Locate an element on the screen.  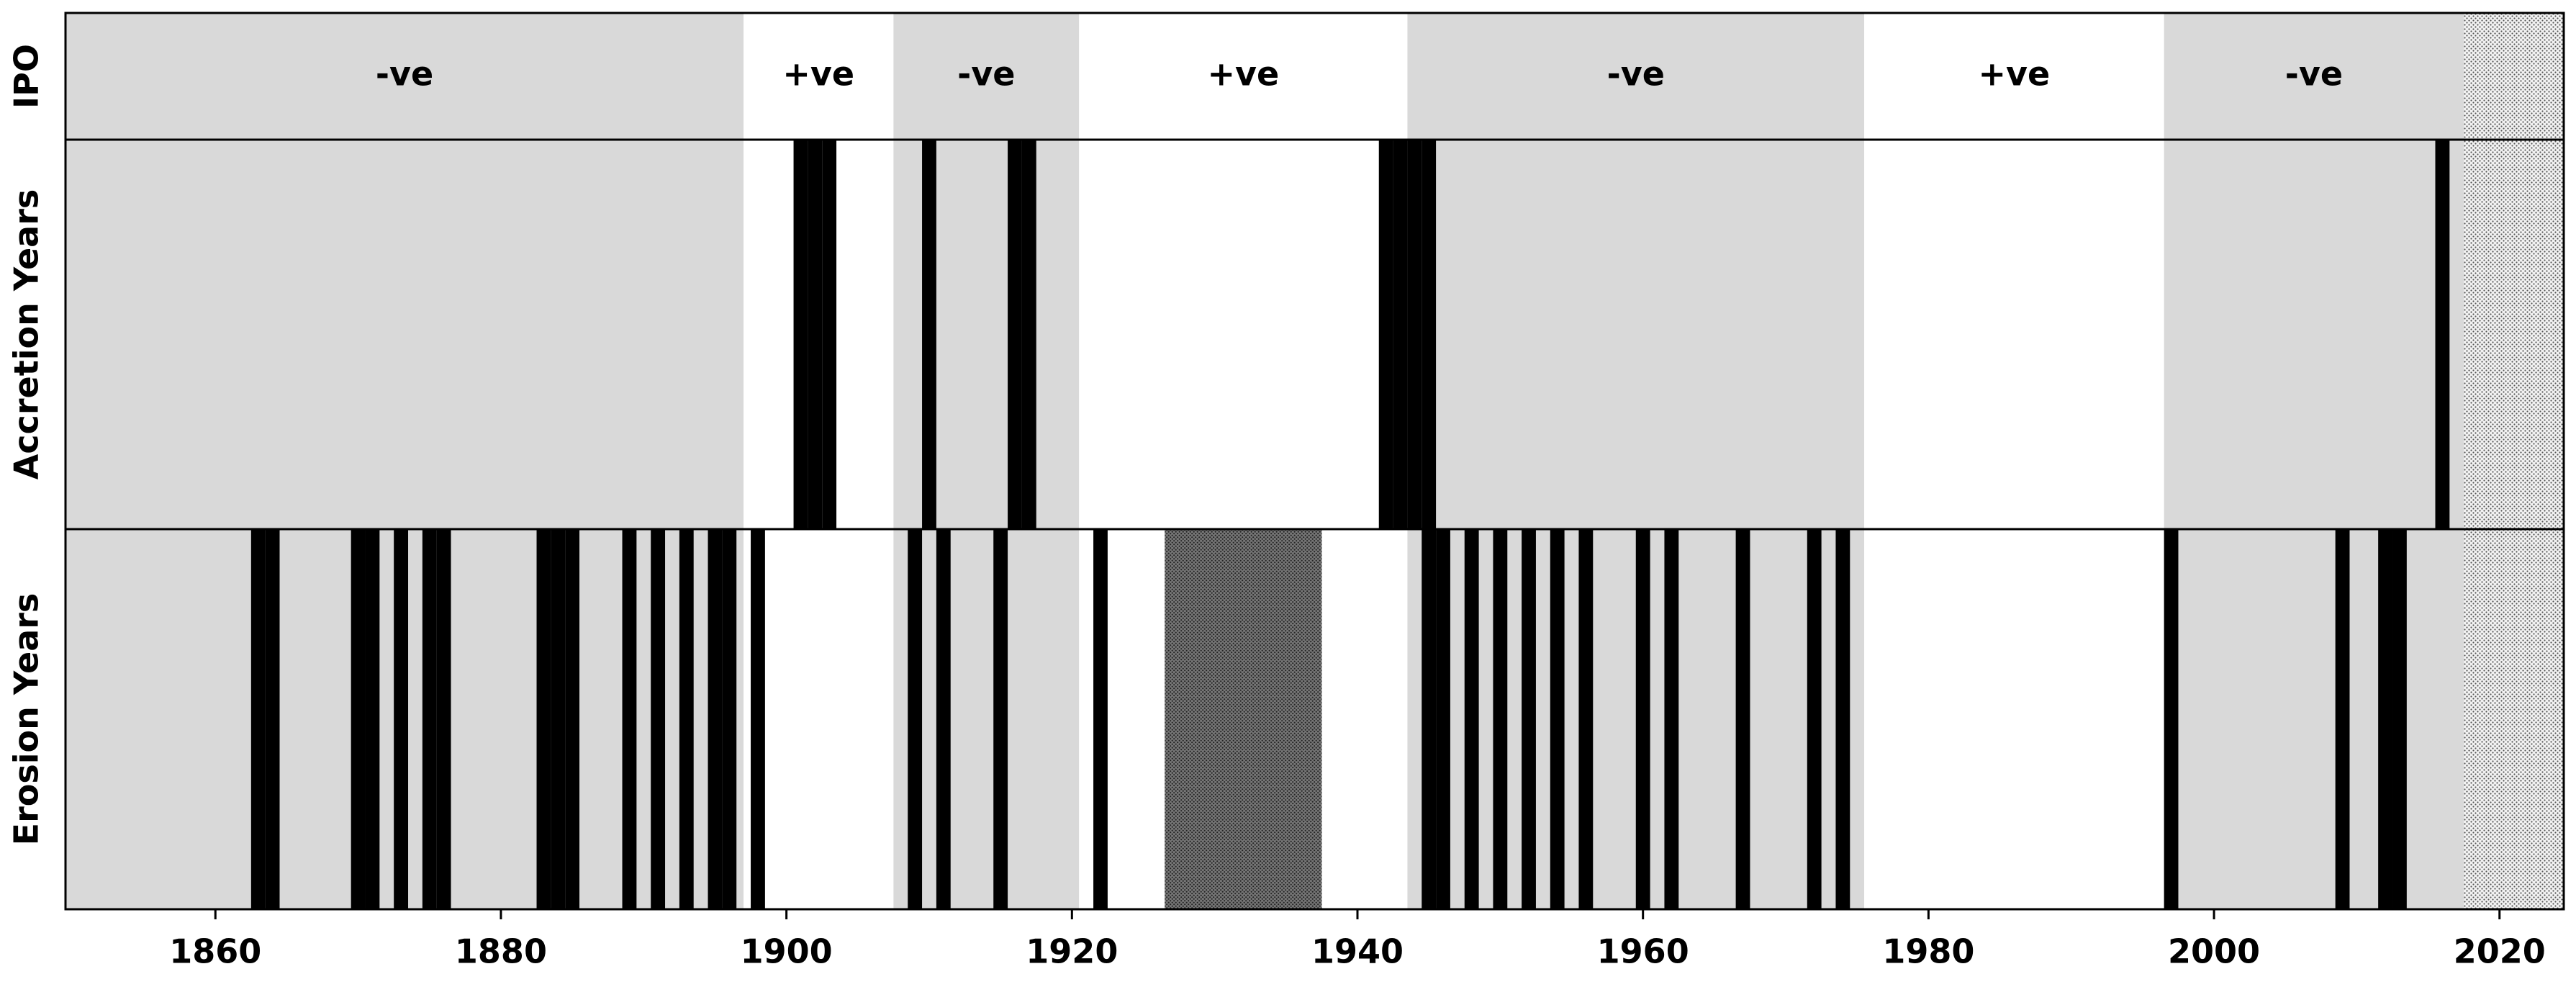
x-tick-label: 1880 is located at coordinates (501, 952).